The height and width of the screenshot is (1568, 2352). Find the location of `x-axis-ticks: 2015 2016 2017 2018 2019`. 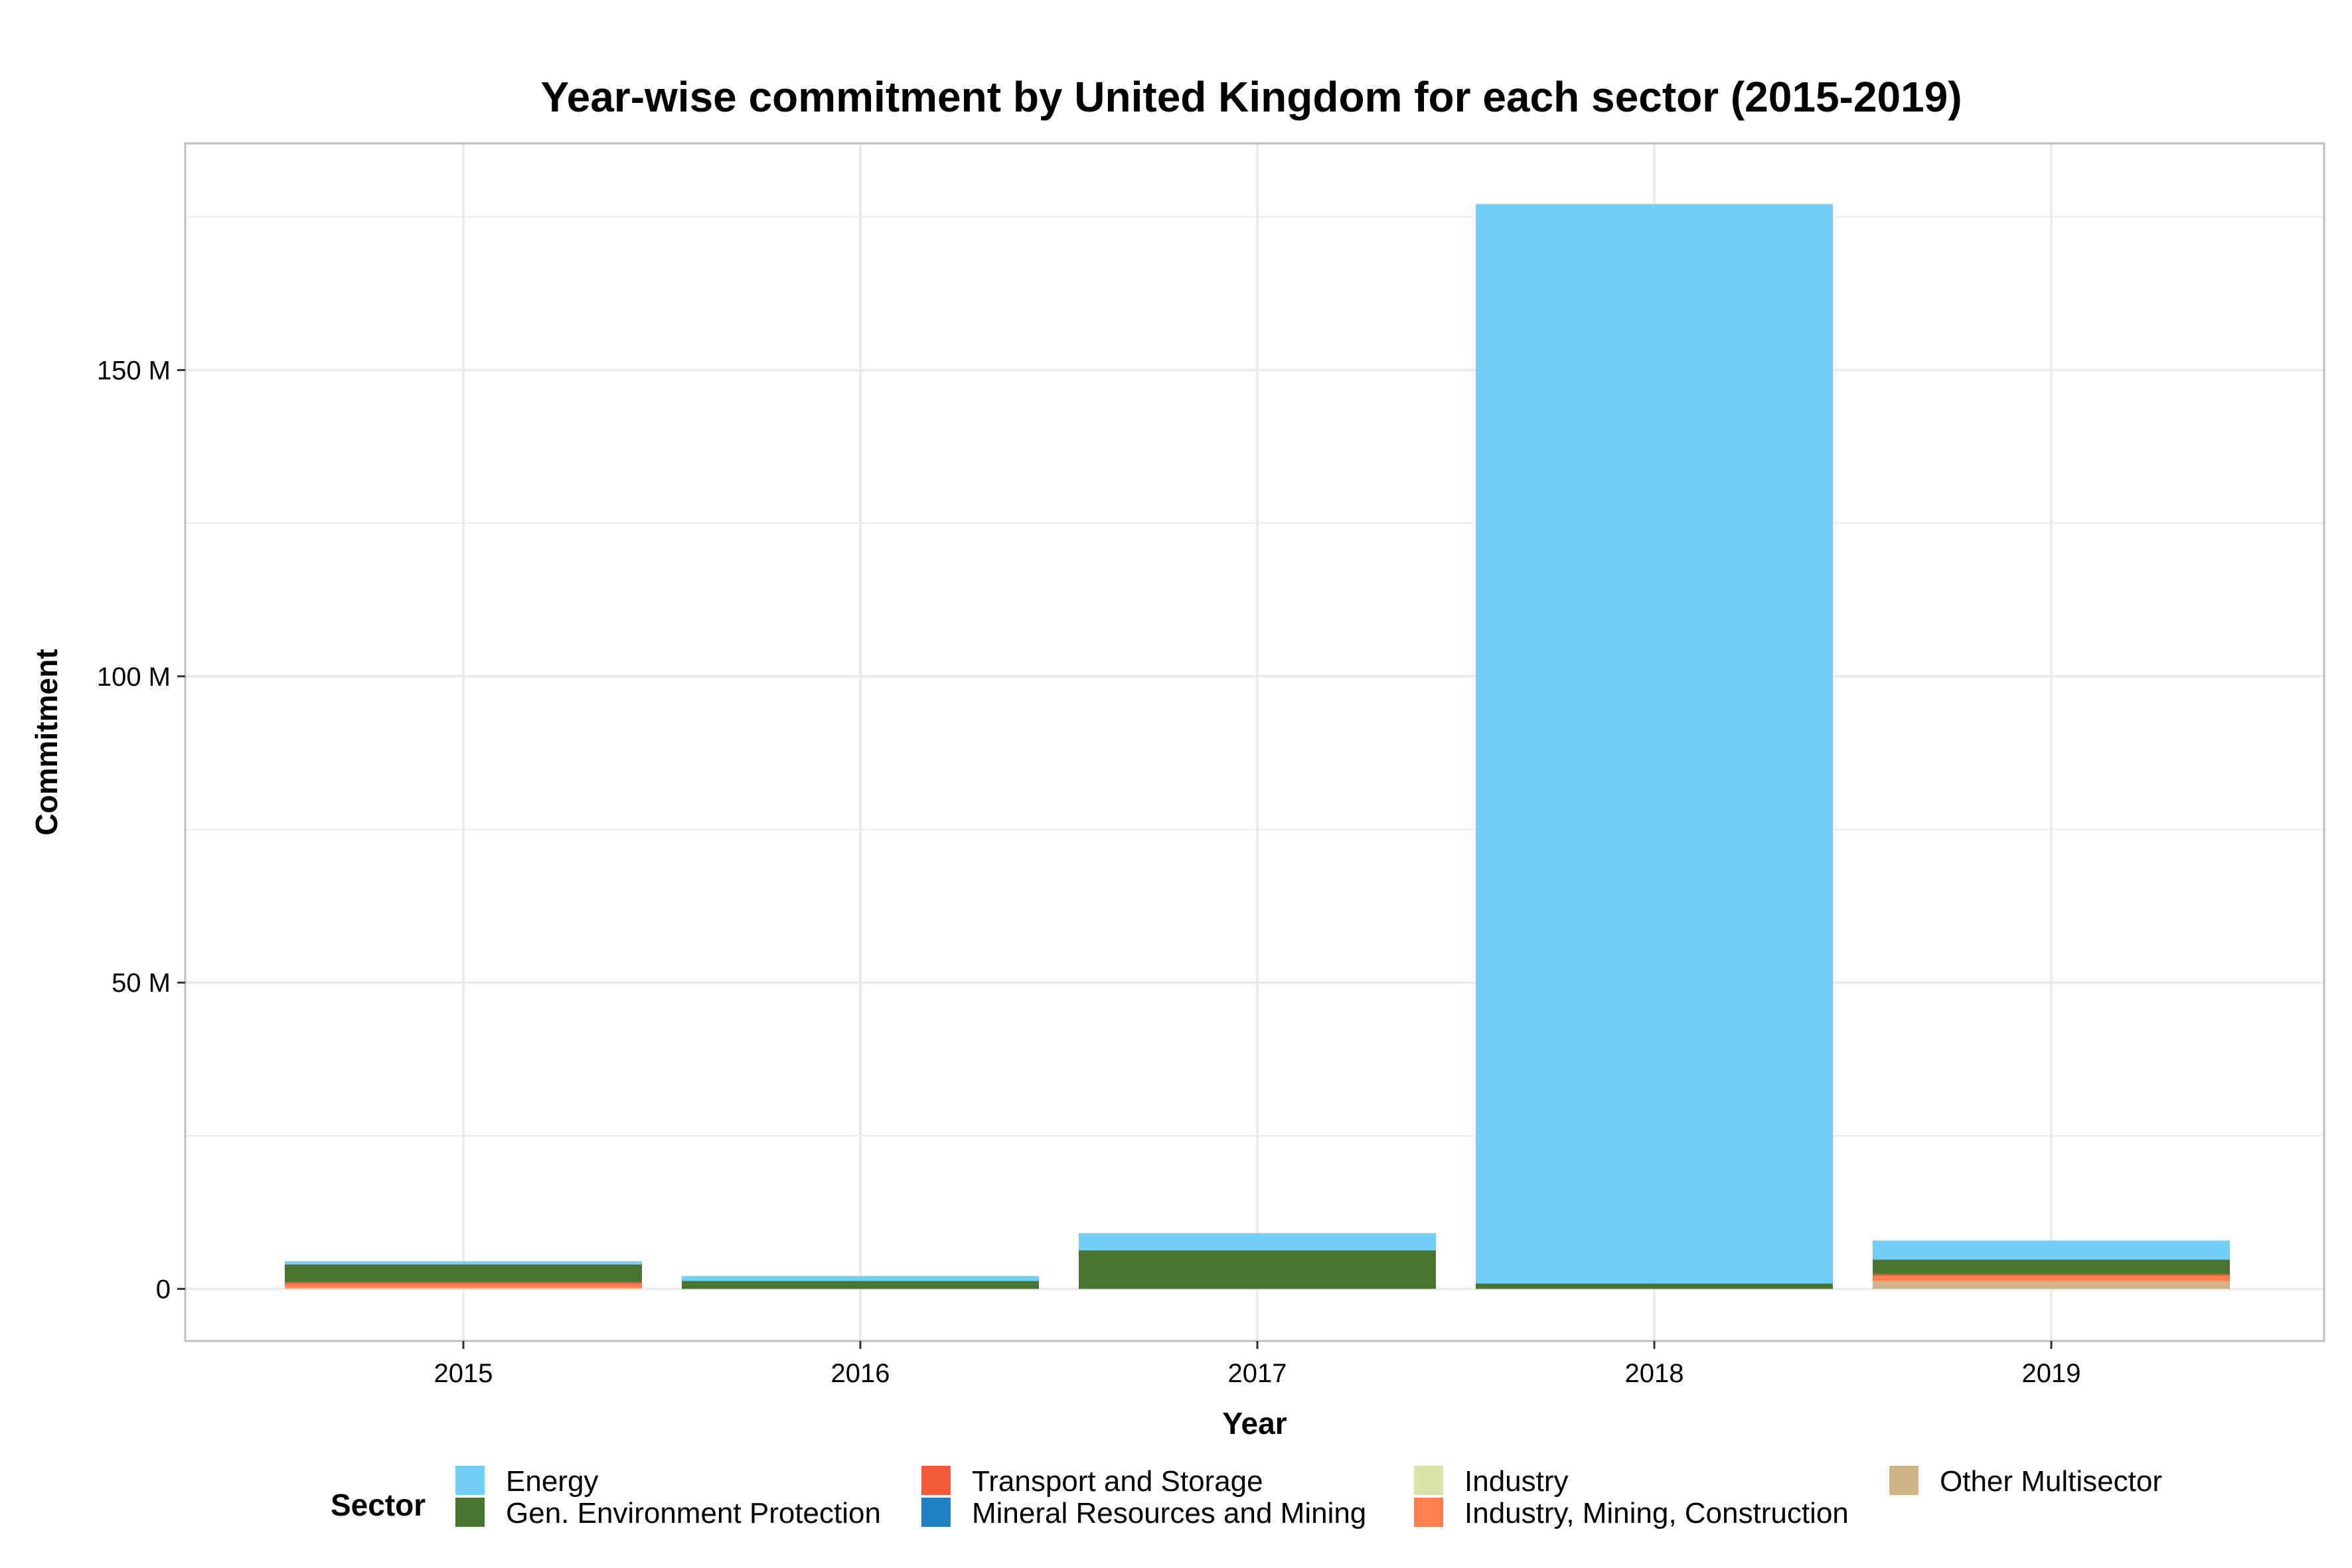

x-axis-ticks: 2015 2016 2017 2018 2019 is located at coordinates (1258, 1364).